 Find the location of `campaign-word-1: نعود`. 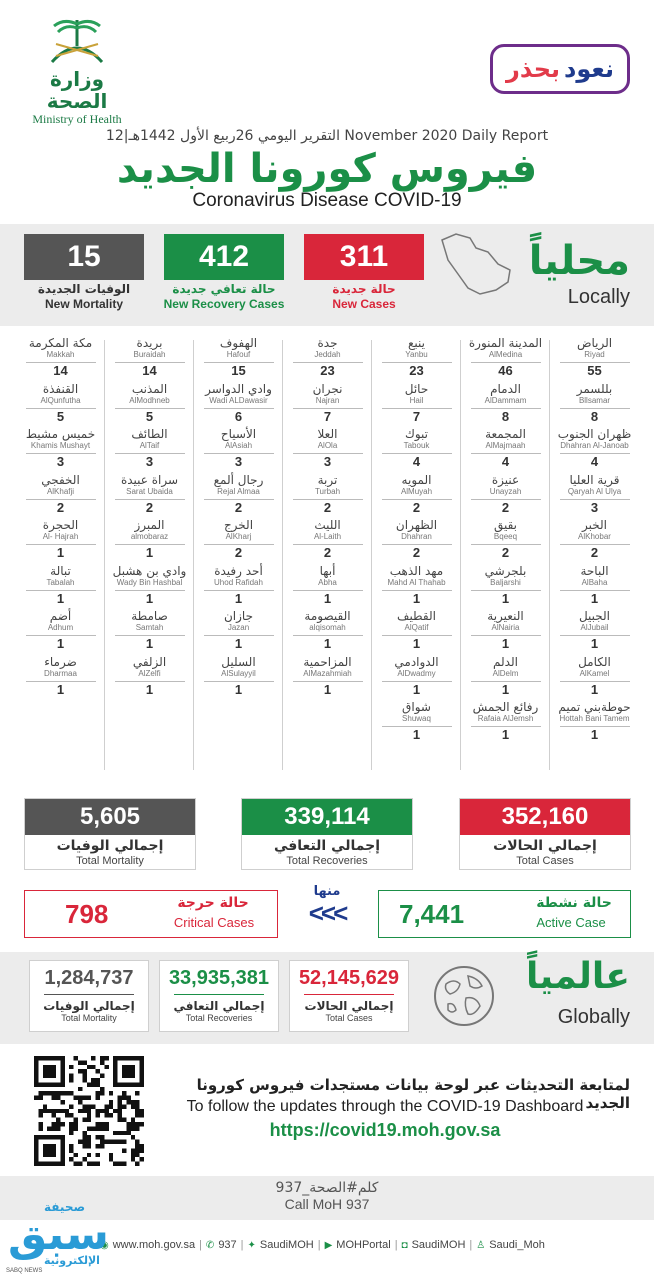

campaign-word-1: نعود is located at coordinates (589, 69).